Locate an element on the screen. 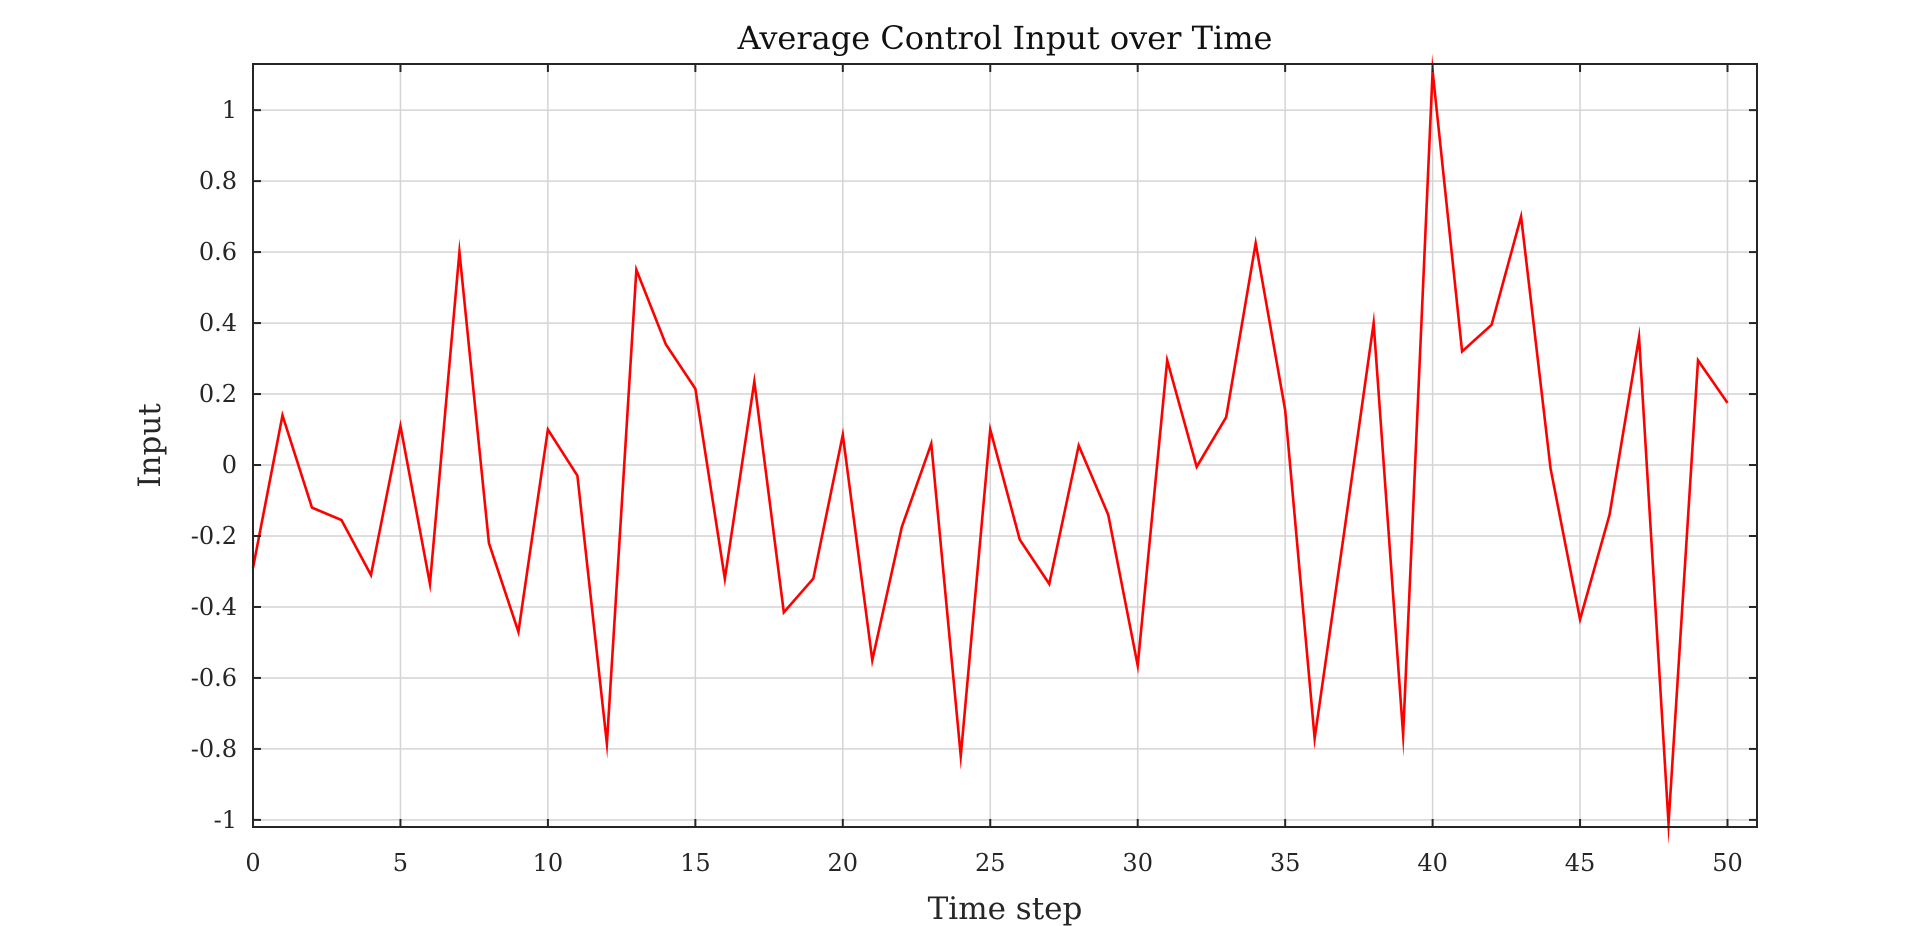  y-tick-label: 0.2 is located at coordinates (218, 394).